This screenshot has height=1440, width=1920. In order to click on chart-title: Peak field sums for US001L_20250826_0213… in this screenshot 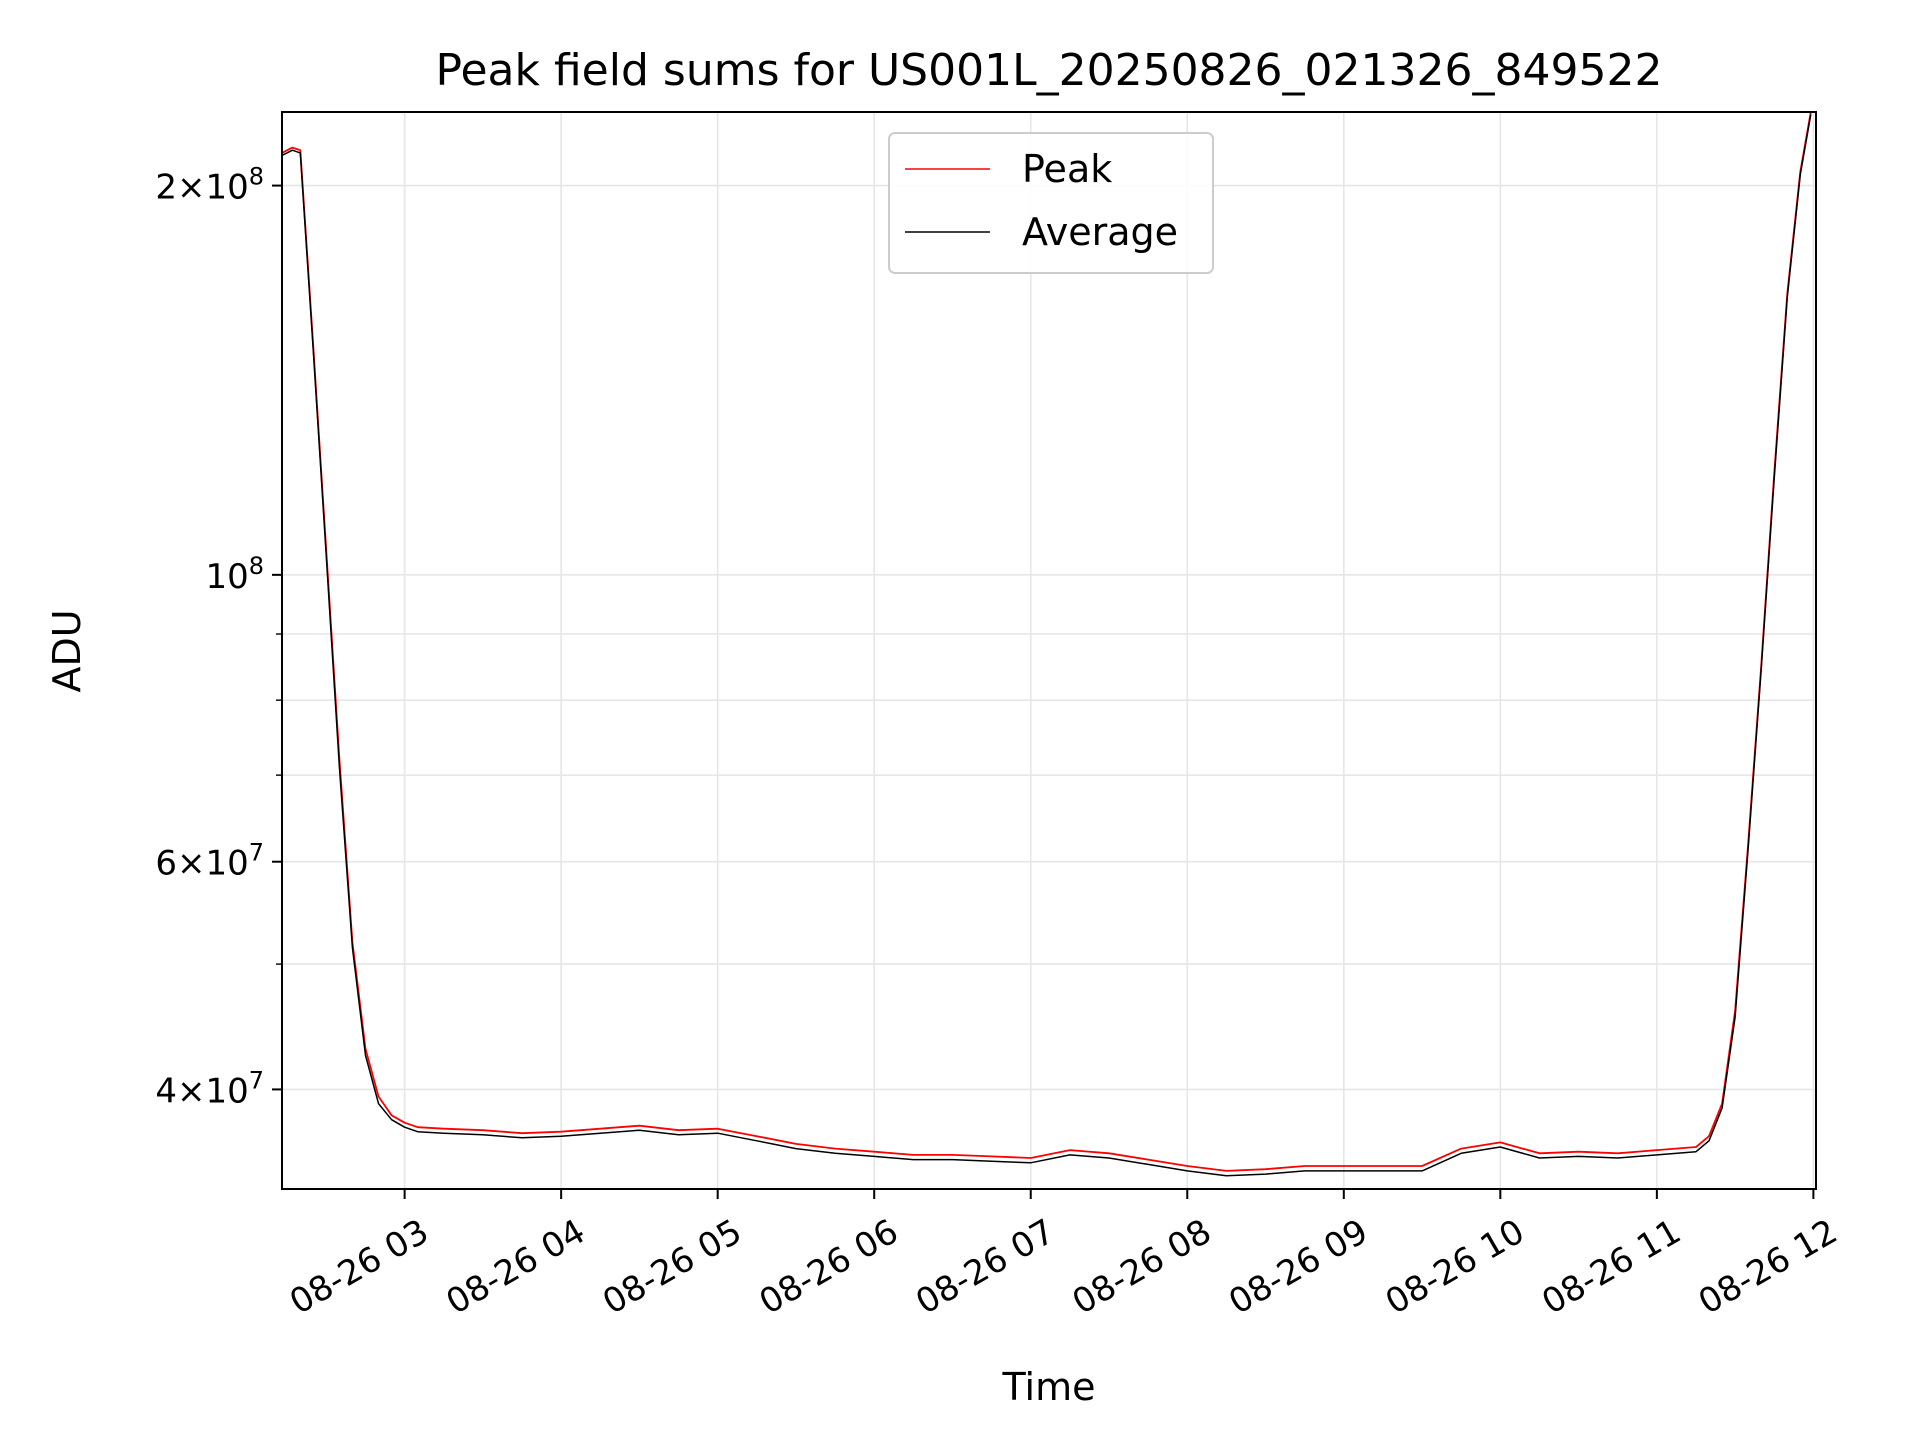, I will do `click(1049, 70)`.